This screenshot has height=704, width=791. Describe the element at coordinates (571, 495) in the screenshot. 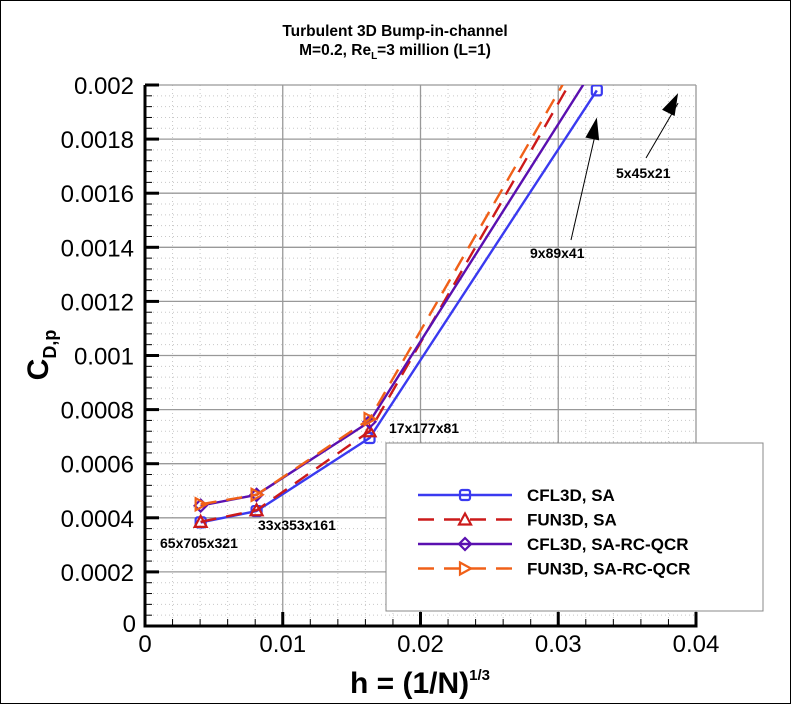

I see `legend-label: CFL3D, SA` at that location.